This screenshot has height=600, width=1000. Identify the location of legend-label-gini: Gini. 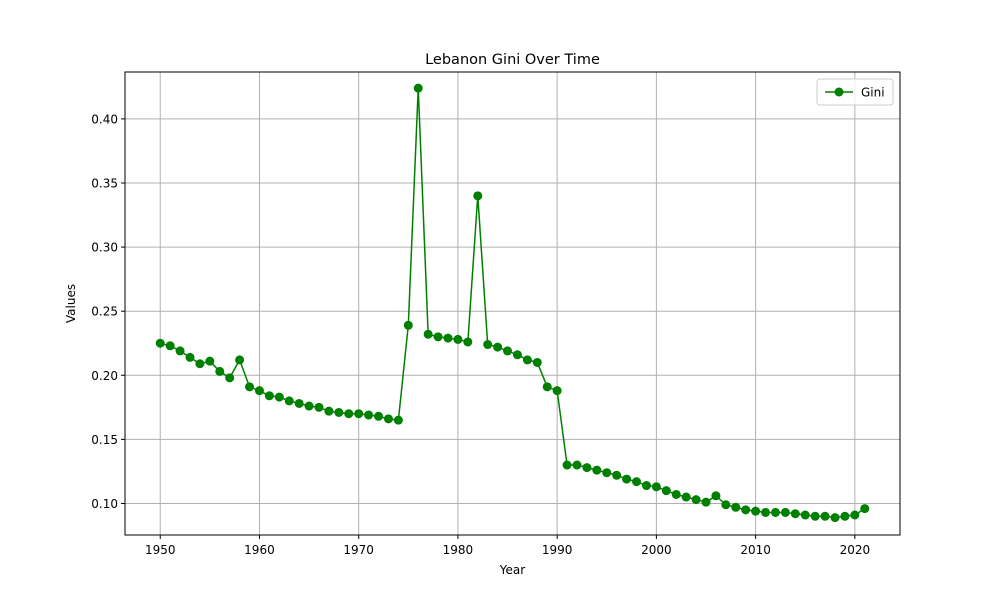
(873, 93).